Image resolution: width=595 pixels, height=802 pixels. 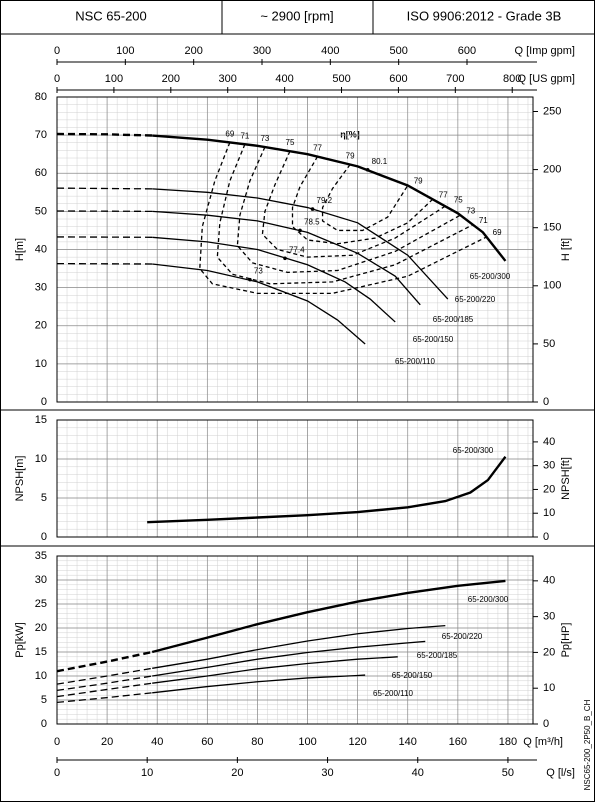 What do you see at coordinates (290, 142) in the screenshot?
I see `efficiency-label: 75` at bounding box center [290, 142].